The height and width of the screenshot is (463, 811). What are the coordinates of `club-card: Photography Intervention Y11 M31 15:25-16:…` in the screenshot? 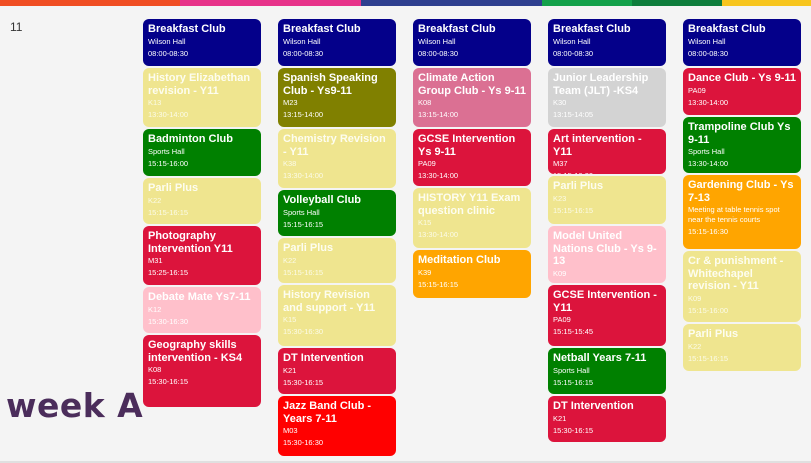 It's located at (202, 255).